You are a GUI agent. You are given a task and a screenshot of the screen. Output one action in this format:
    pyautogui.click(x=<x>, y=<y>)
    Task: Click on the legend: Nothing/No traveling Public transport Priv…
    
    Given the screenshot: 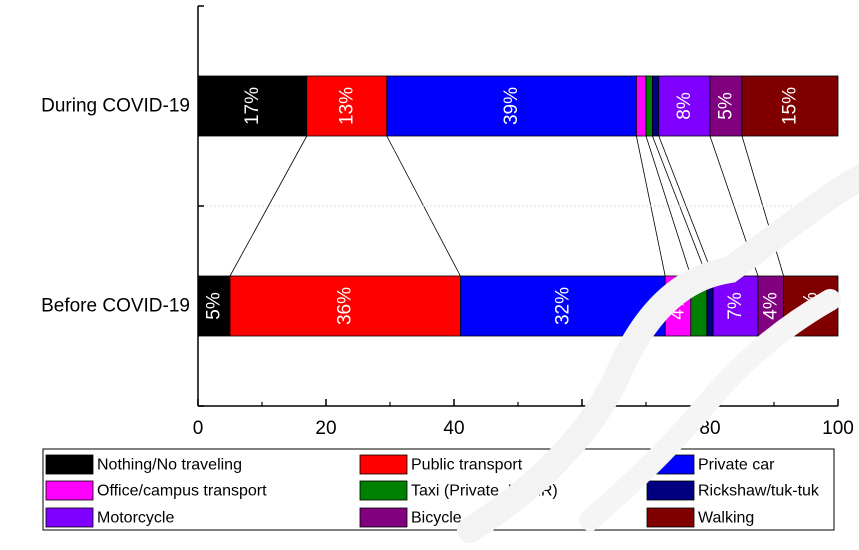 What is the action you would take?
    pyautogui.click(x=438, y=489)
    